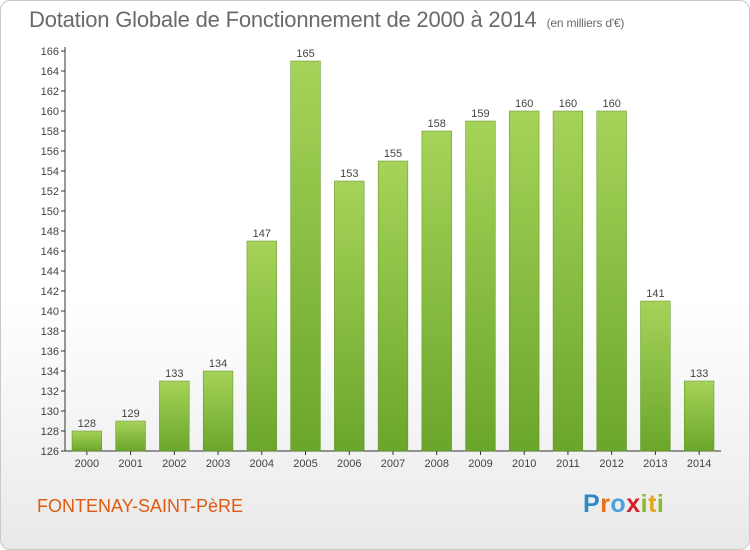  What do you see at coordinates (262, 464) in the screenshot?
I see `x-tick-label: 2004` at bounding box center [262, 464].